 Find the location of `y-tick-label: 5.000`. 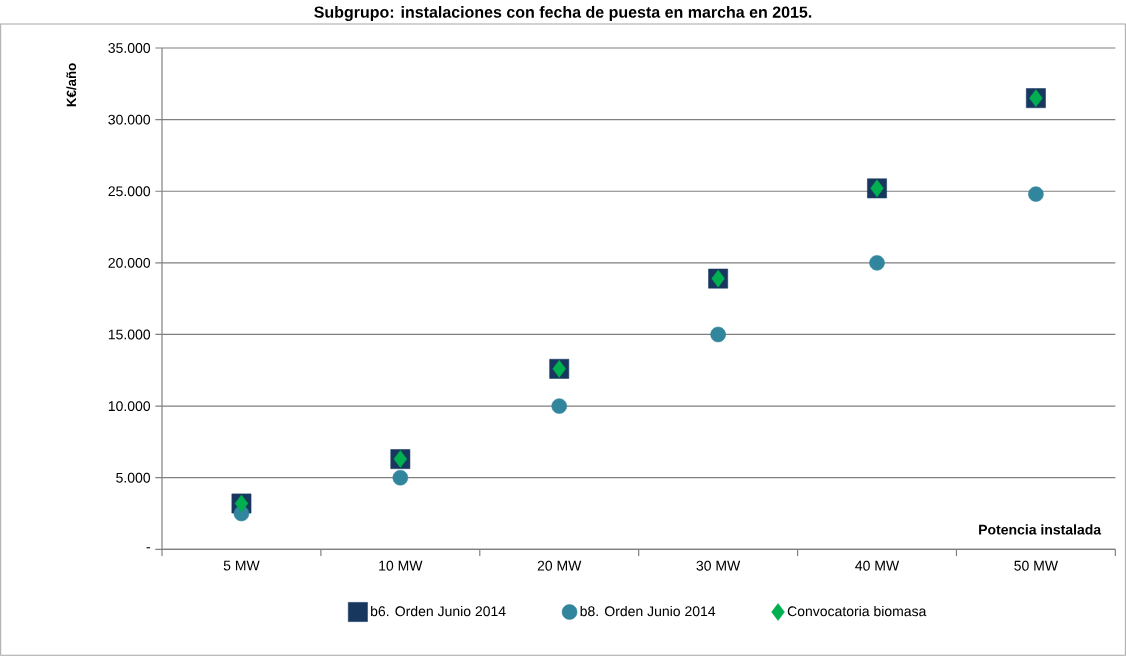

y-tick-label: 5.000 is located at coordinates (133, 477).